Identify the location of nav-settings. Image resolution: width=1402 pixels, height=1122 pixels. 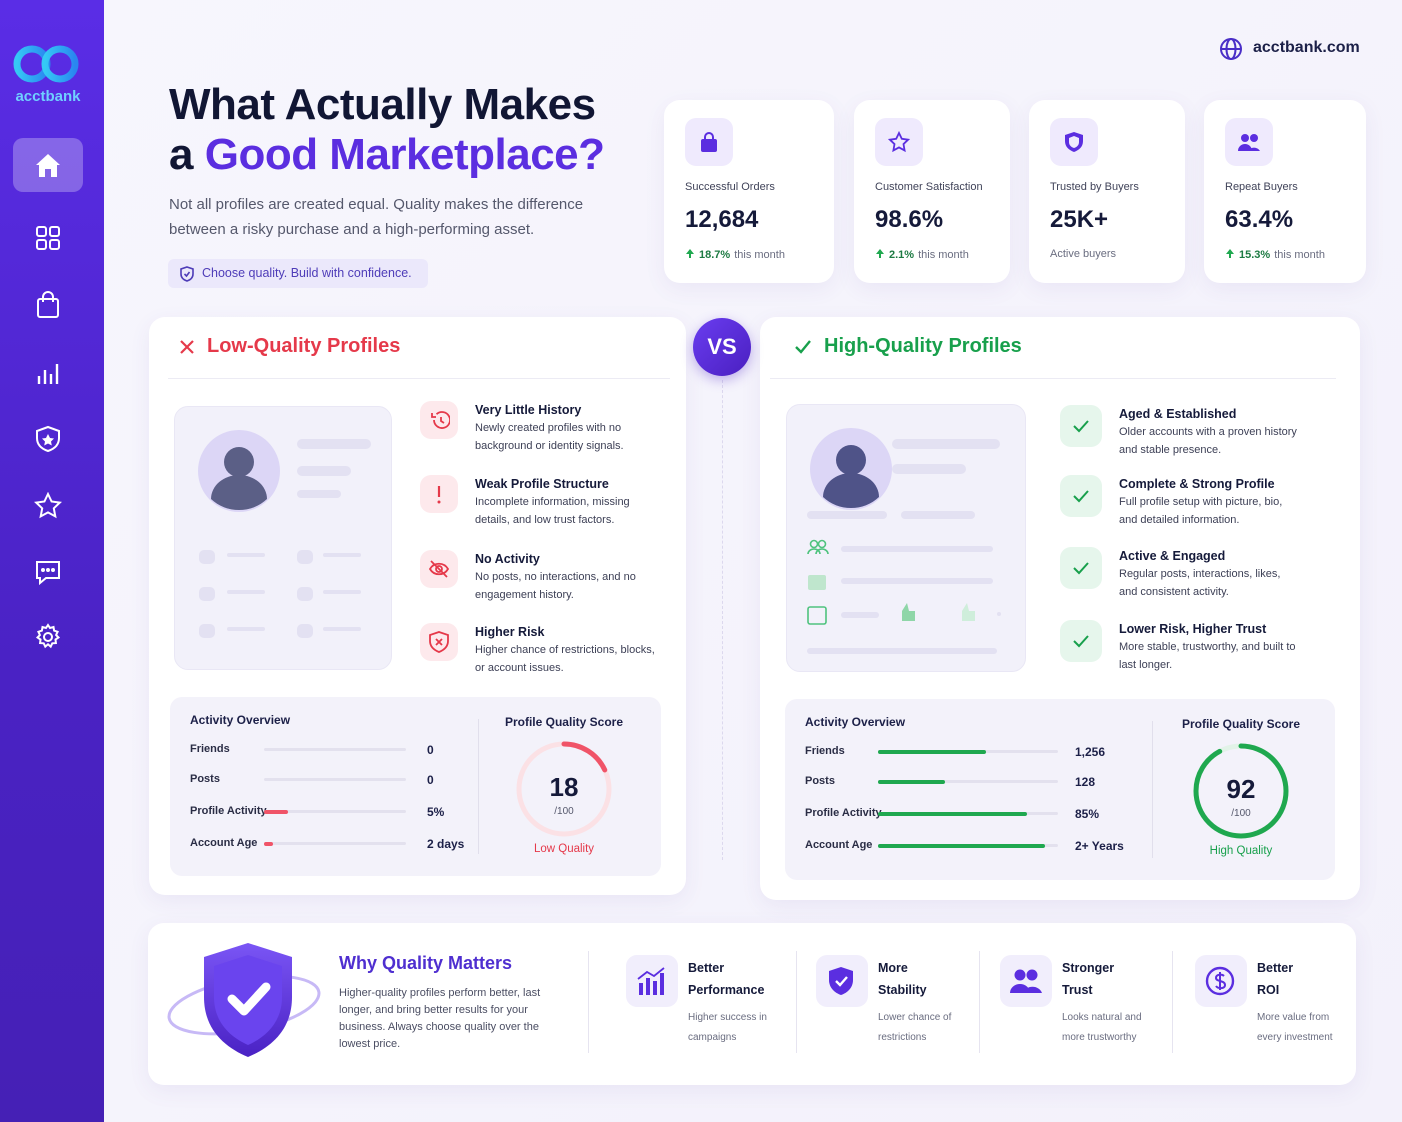
(48, 637).